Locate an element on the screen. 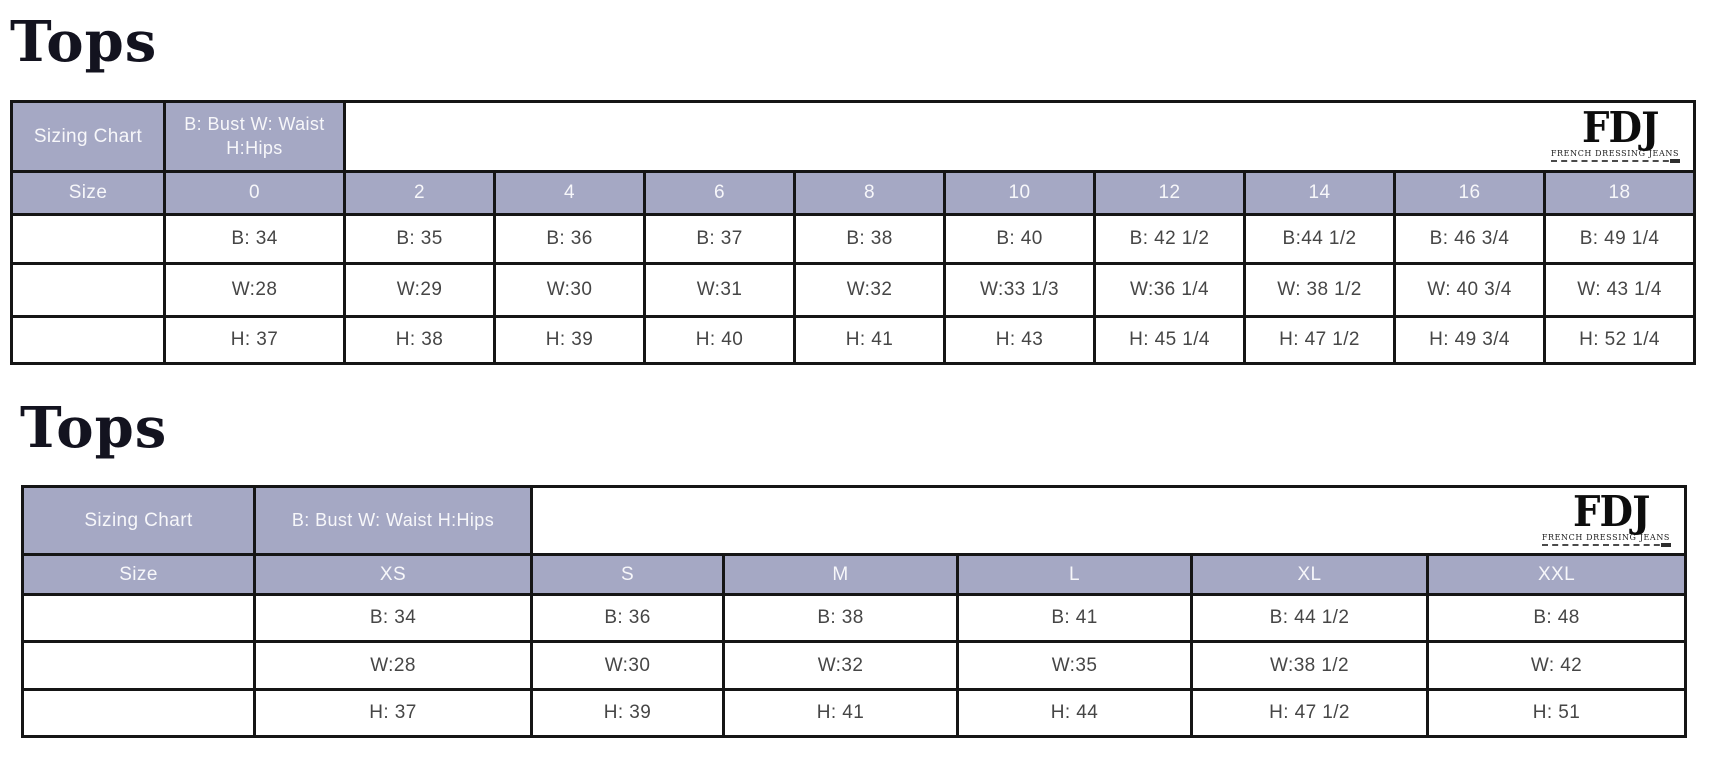 The width and height of the screenshot is (1710, 767). size-header-cell: 6 is located at coordinates (719, 193).